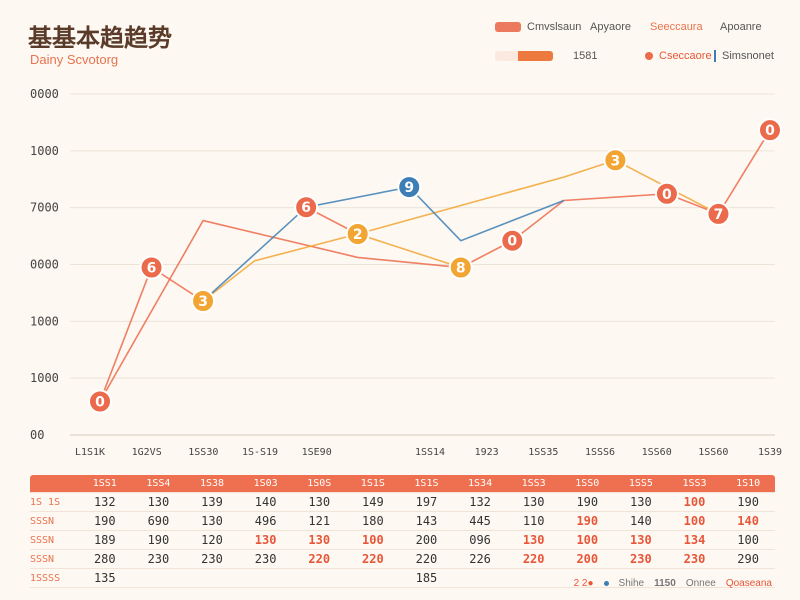 This screenshot has width=800, height=600. I want to click on legend-swatch-orange, so click(524, 56).